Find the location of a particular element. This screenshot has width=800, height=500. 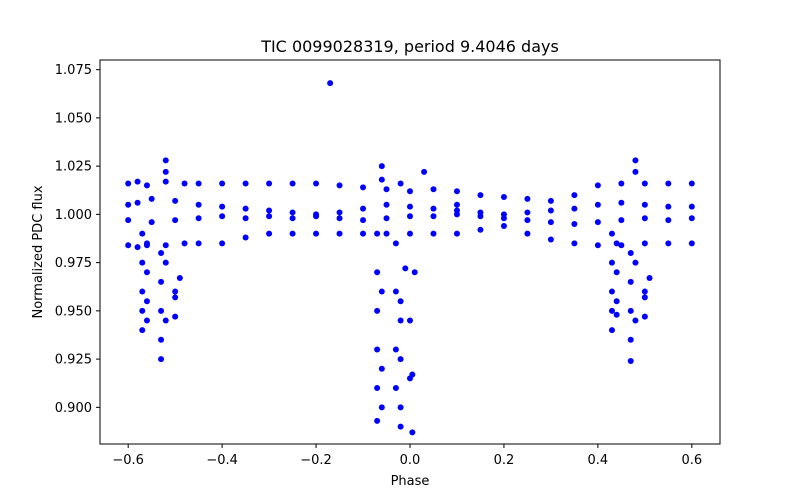

x-tick-label: 0.6 is located at coordinates (691, 460).